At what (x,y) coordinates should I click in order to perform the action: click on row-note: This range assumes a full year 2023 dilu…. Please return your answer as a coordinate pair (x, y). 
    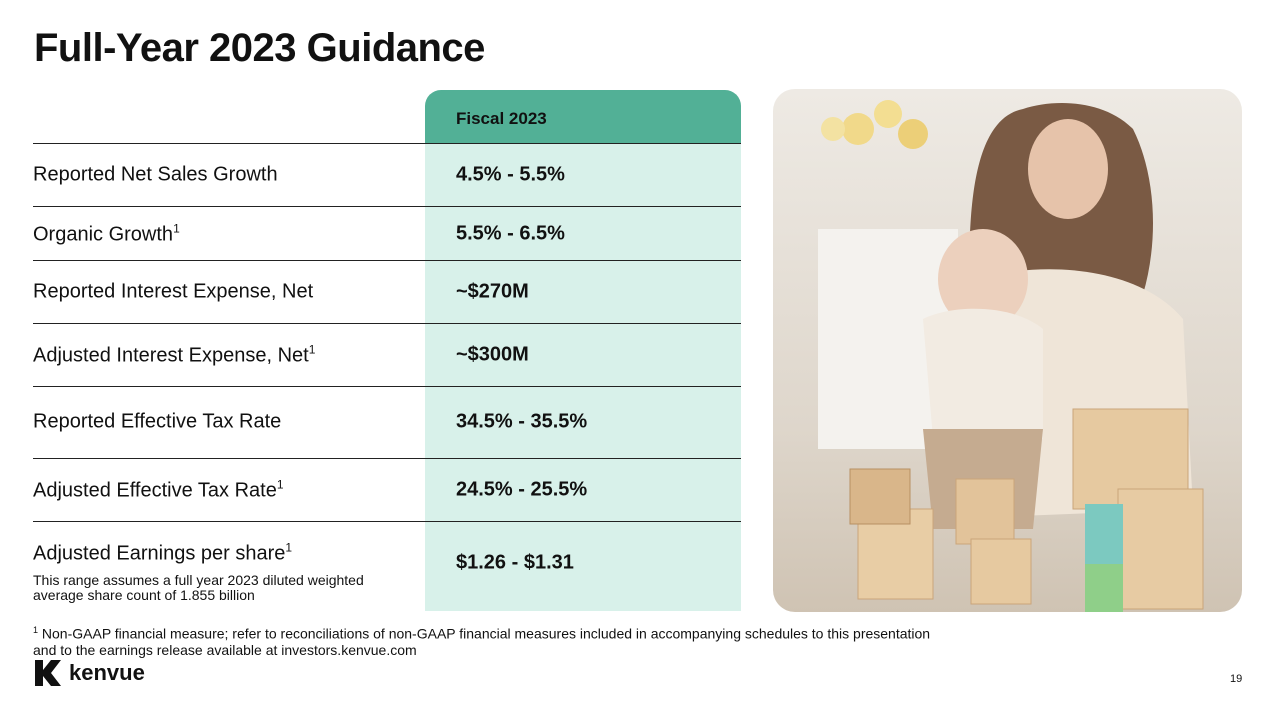
    Looking at the image, I should click on (198, 587).